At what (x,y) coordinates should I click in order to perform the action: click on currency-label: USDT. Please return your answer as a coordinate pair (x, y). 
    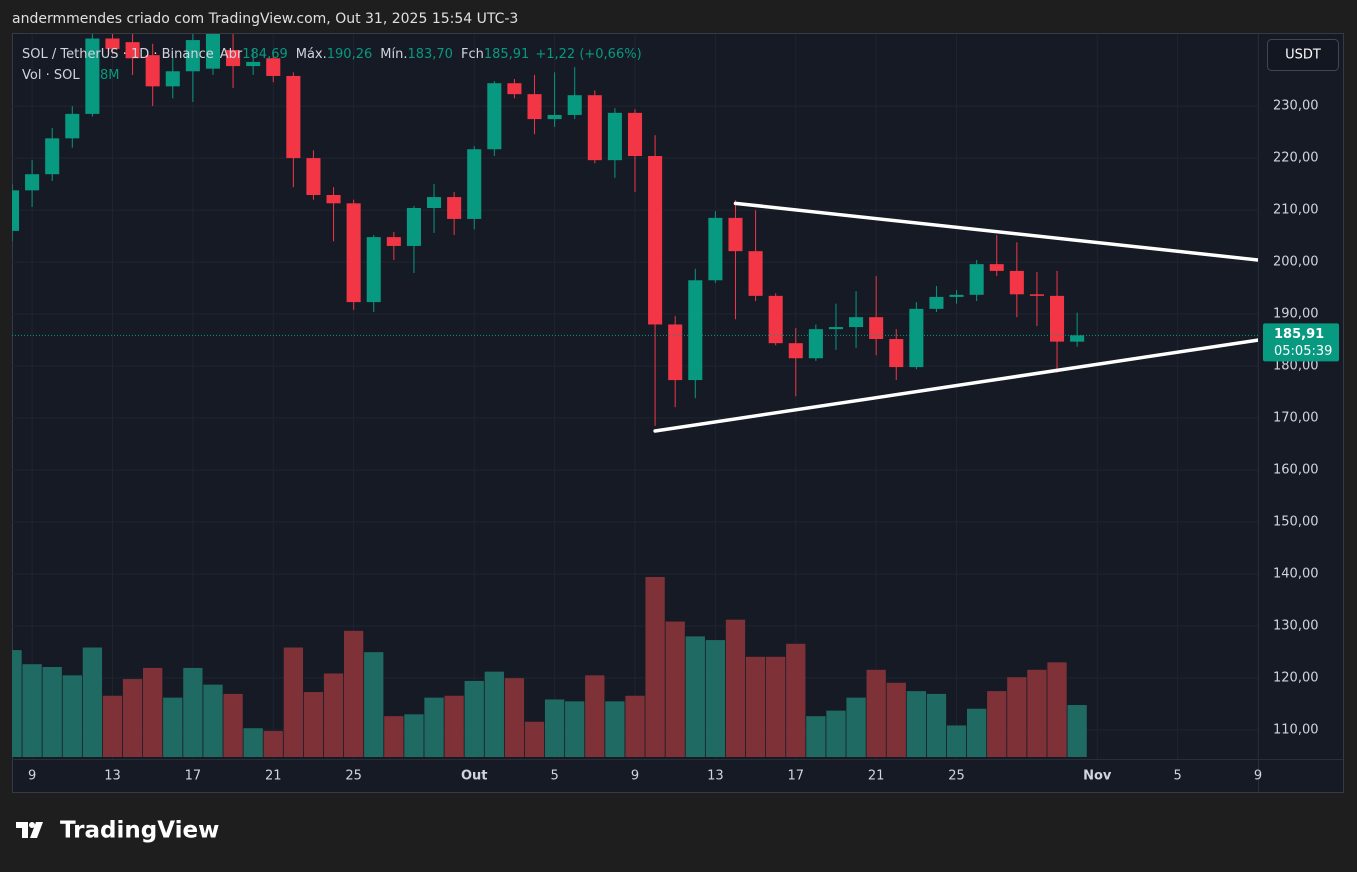
    Looking at the image, I should click on (1303, 55).